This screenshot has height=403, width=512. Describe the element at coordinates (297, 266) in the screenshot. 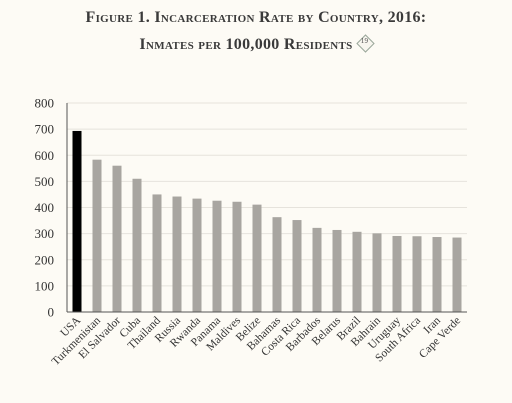

I see `bar-costa-rica` at that location.